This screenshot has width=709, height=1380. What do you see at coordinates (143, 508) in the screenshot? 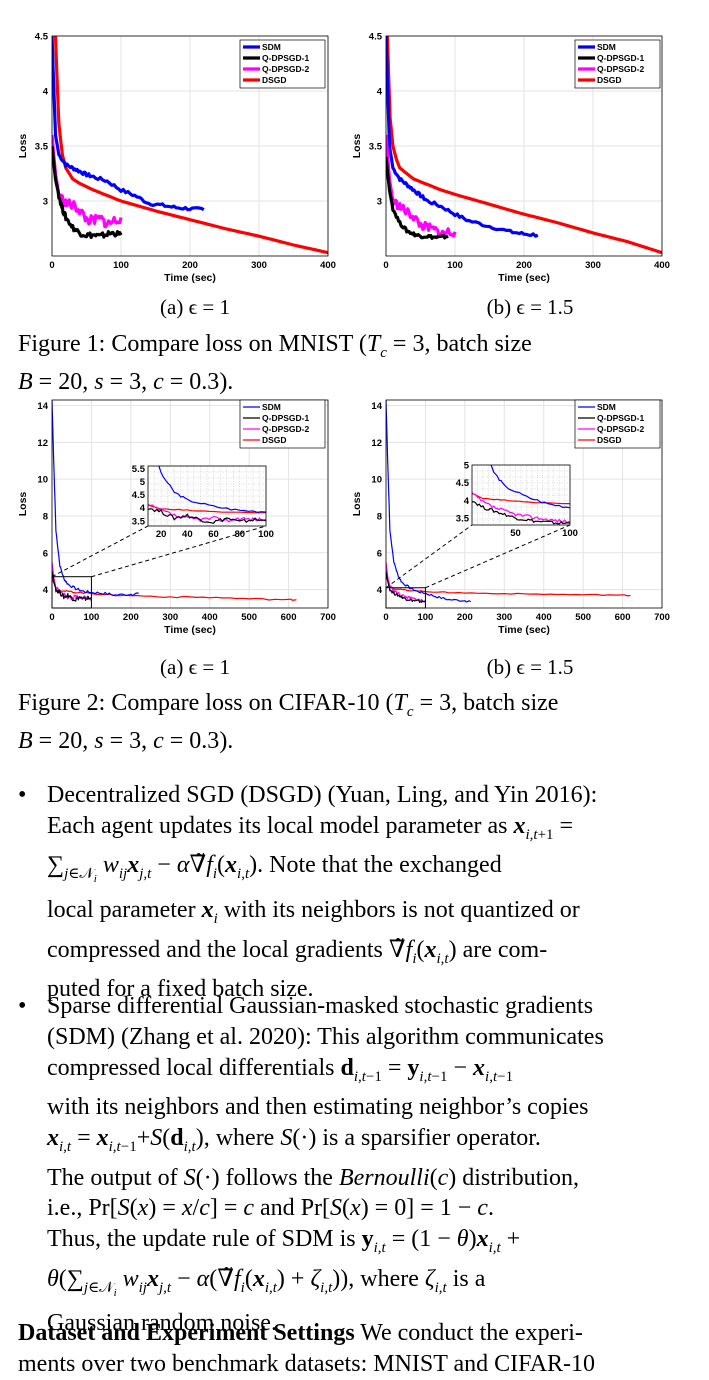
I see `inset-y-tick: 4` at bounding box center [143, 508].